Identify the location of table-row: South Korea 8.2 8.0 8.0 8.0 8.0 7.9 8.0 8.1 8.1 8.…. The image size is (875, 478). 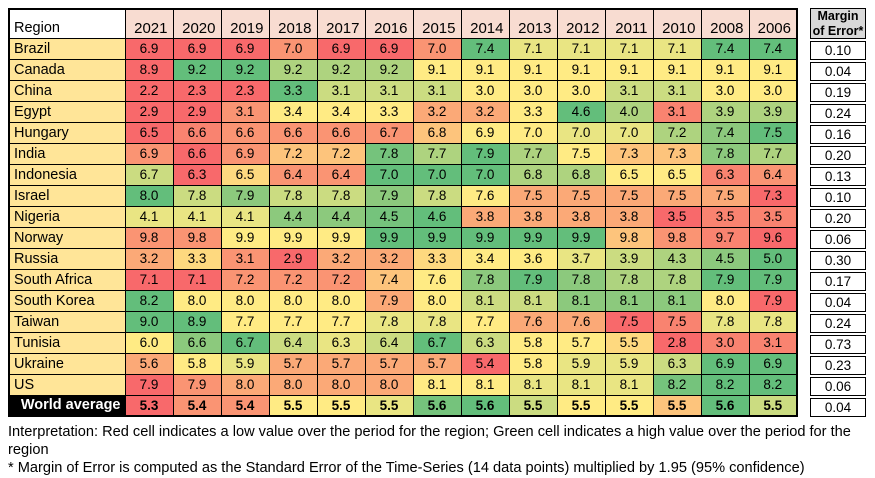
(403, 300).